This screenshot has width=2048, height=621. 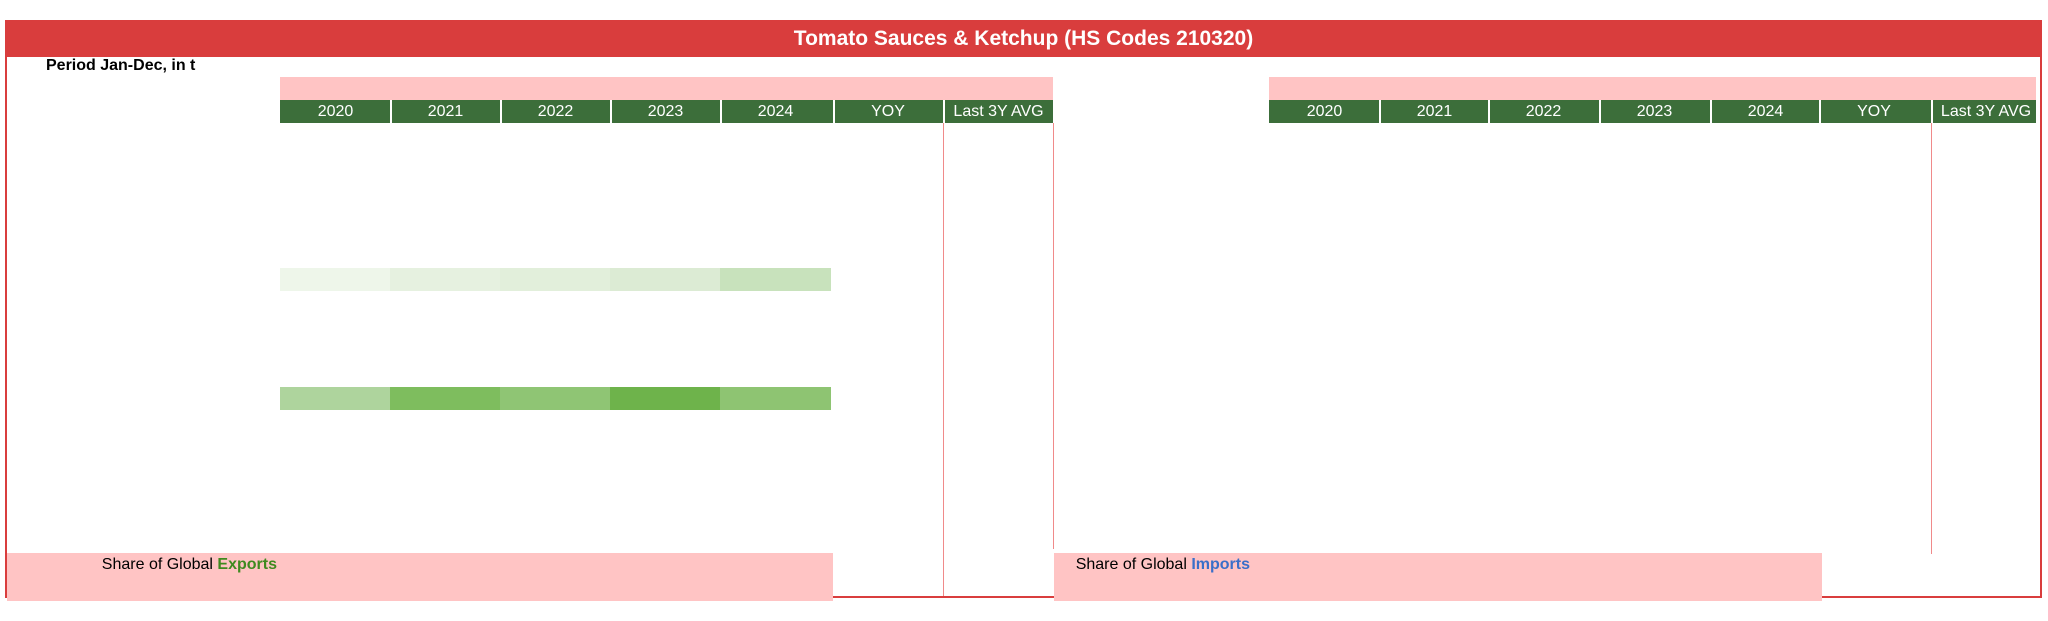 I want to click on imports-rank-label, so click(x=1152, y=587).